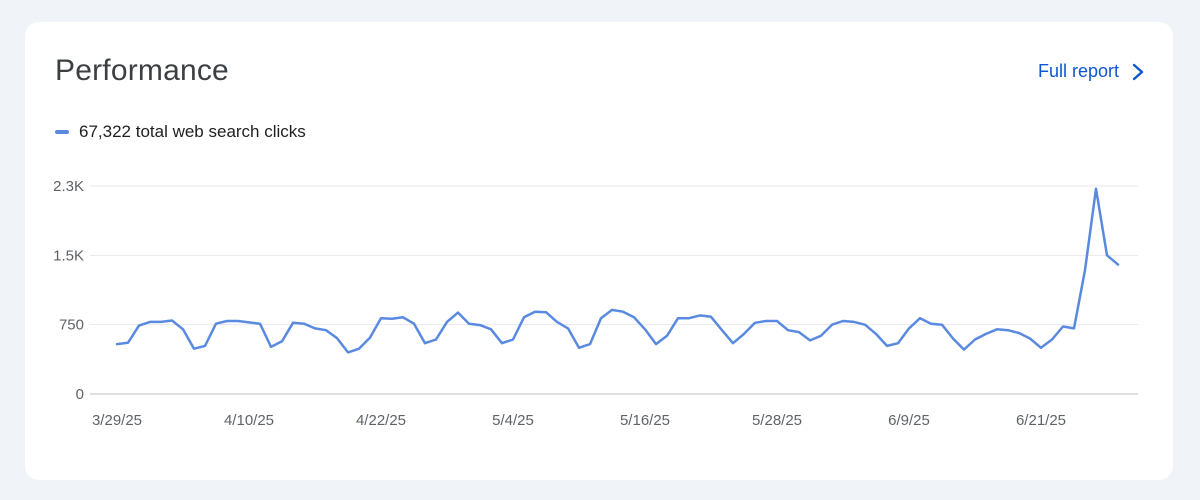 Image resolution: width=1200 pixels, height=500 pixels. I want to click on x-tick-label: 5/28/25, so click(777, 420).